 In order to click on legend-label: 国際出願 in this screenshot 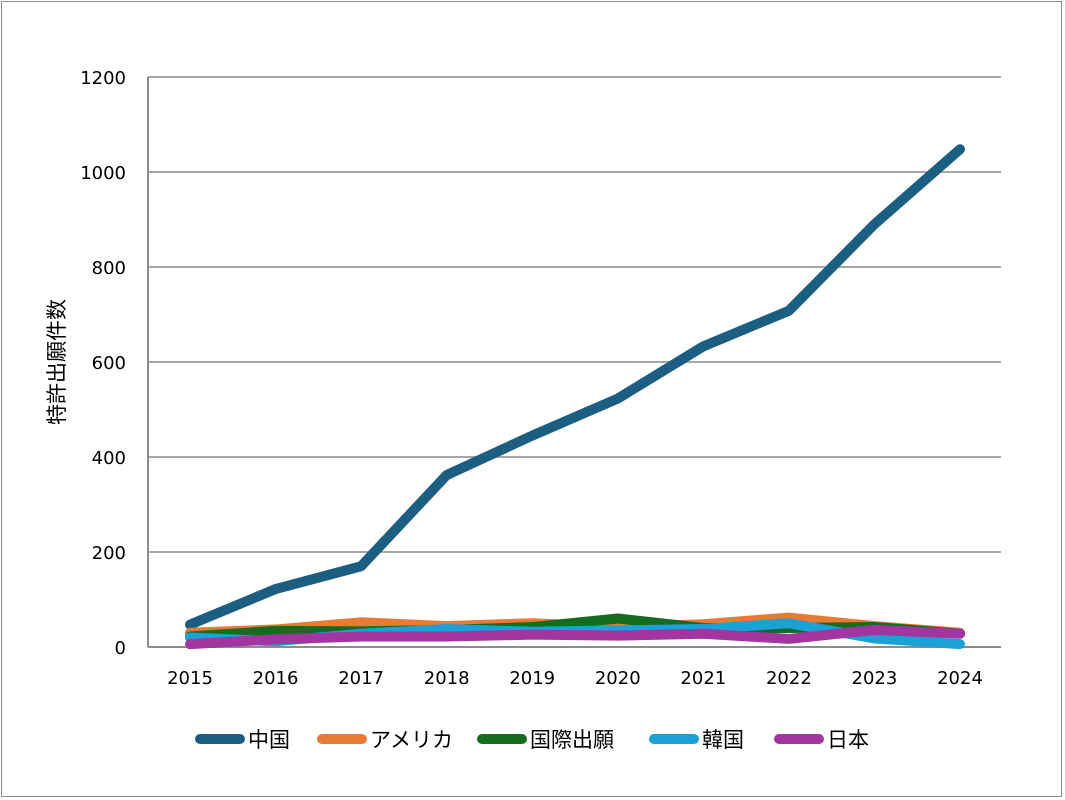, I will do `click(572, 740)`.